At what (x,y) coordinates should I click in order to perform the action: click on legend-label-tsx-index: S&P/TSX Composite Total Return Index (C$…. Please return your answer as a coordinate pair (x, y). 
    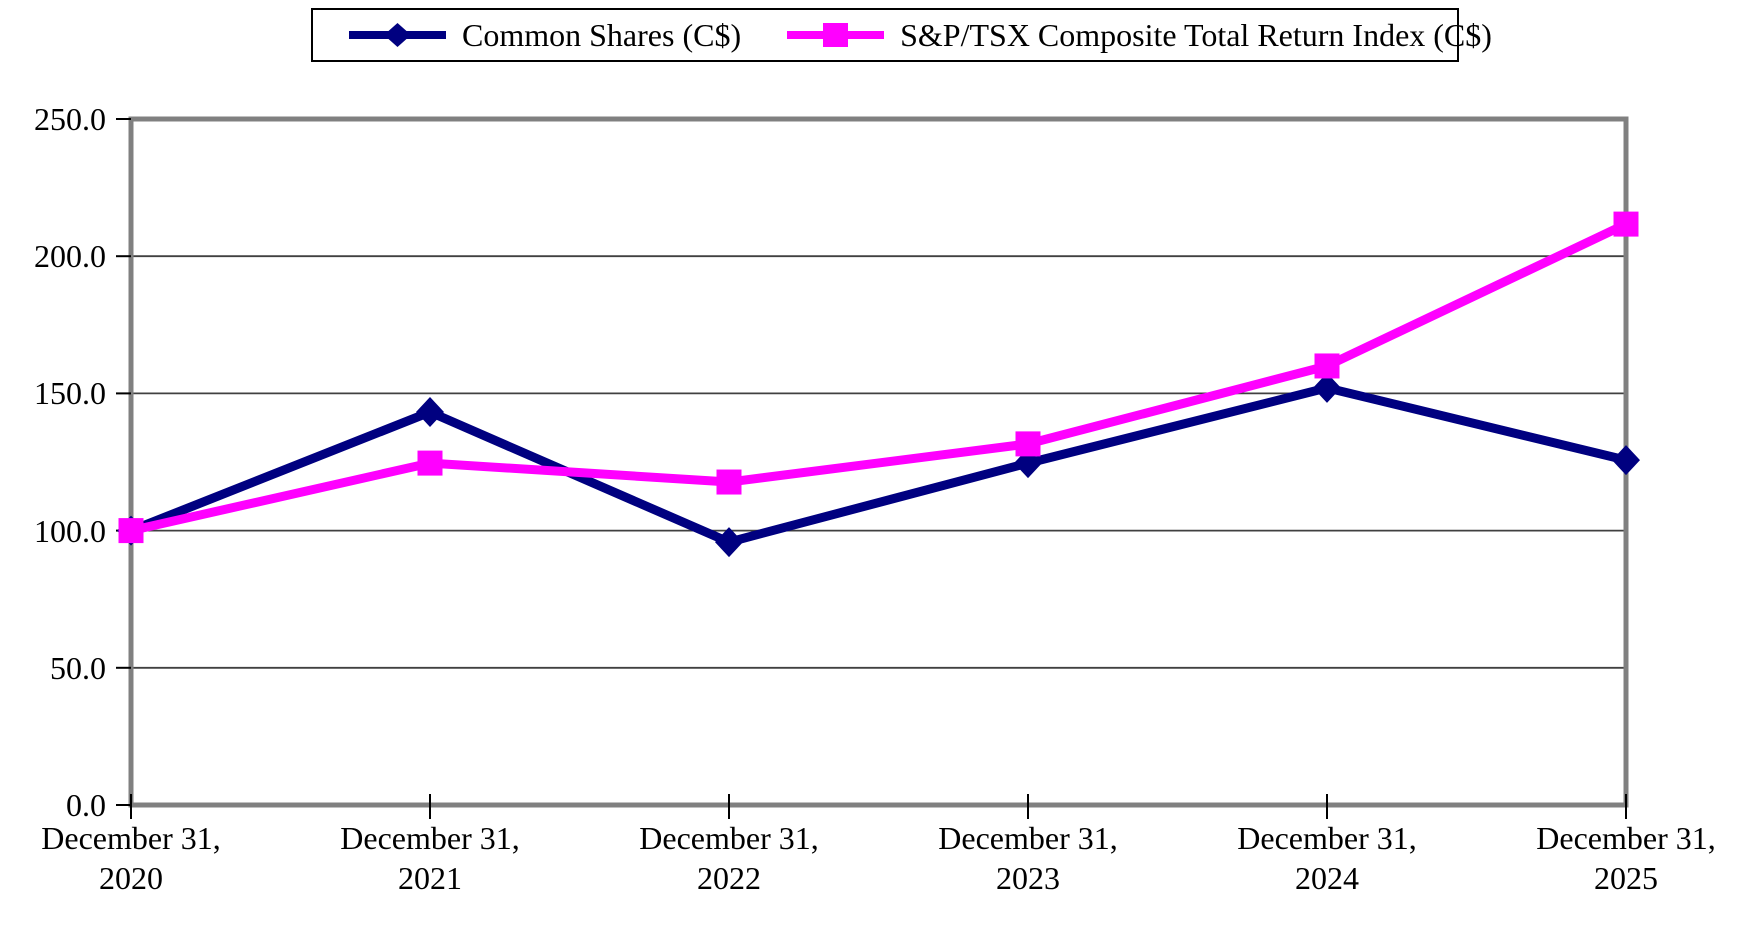
    Looking at the image, I should click on (1196, 34).